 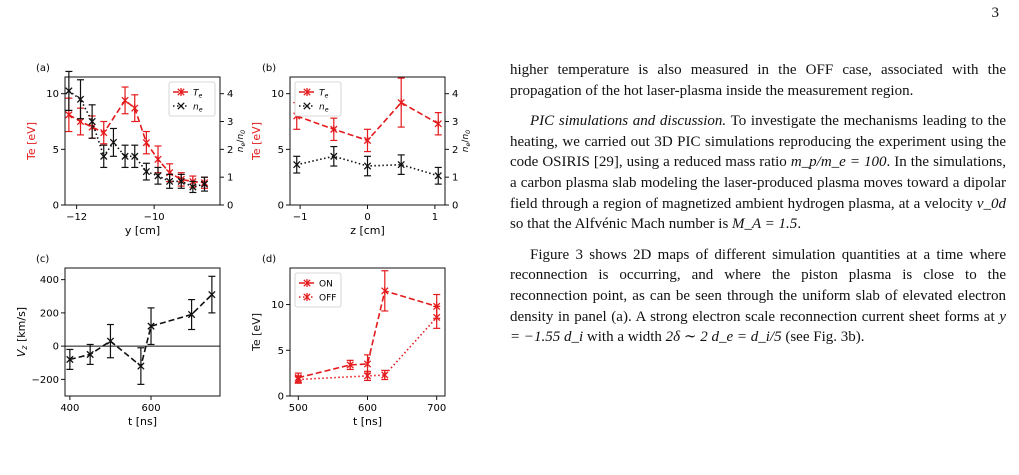 What do you see at coordinates (436, 408) in the screenshot?
I see `x-tick-label: 700` at bounding box center [436, 408].